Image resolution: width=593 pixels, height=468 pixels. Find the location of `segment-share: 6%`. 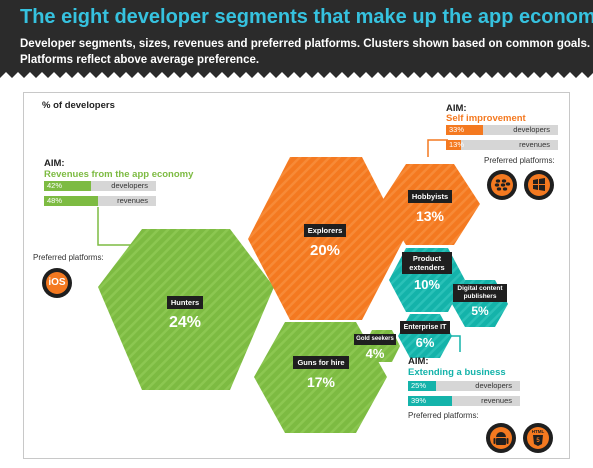

segment-share: 6% is located at coordinates (425, 342).